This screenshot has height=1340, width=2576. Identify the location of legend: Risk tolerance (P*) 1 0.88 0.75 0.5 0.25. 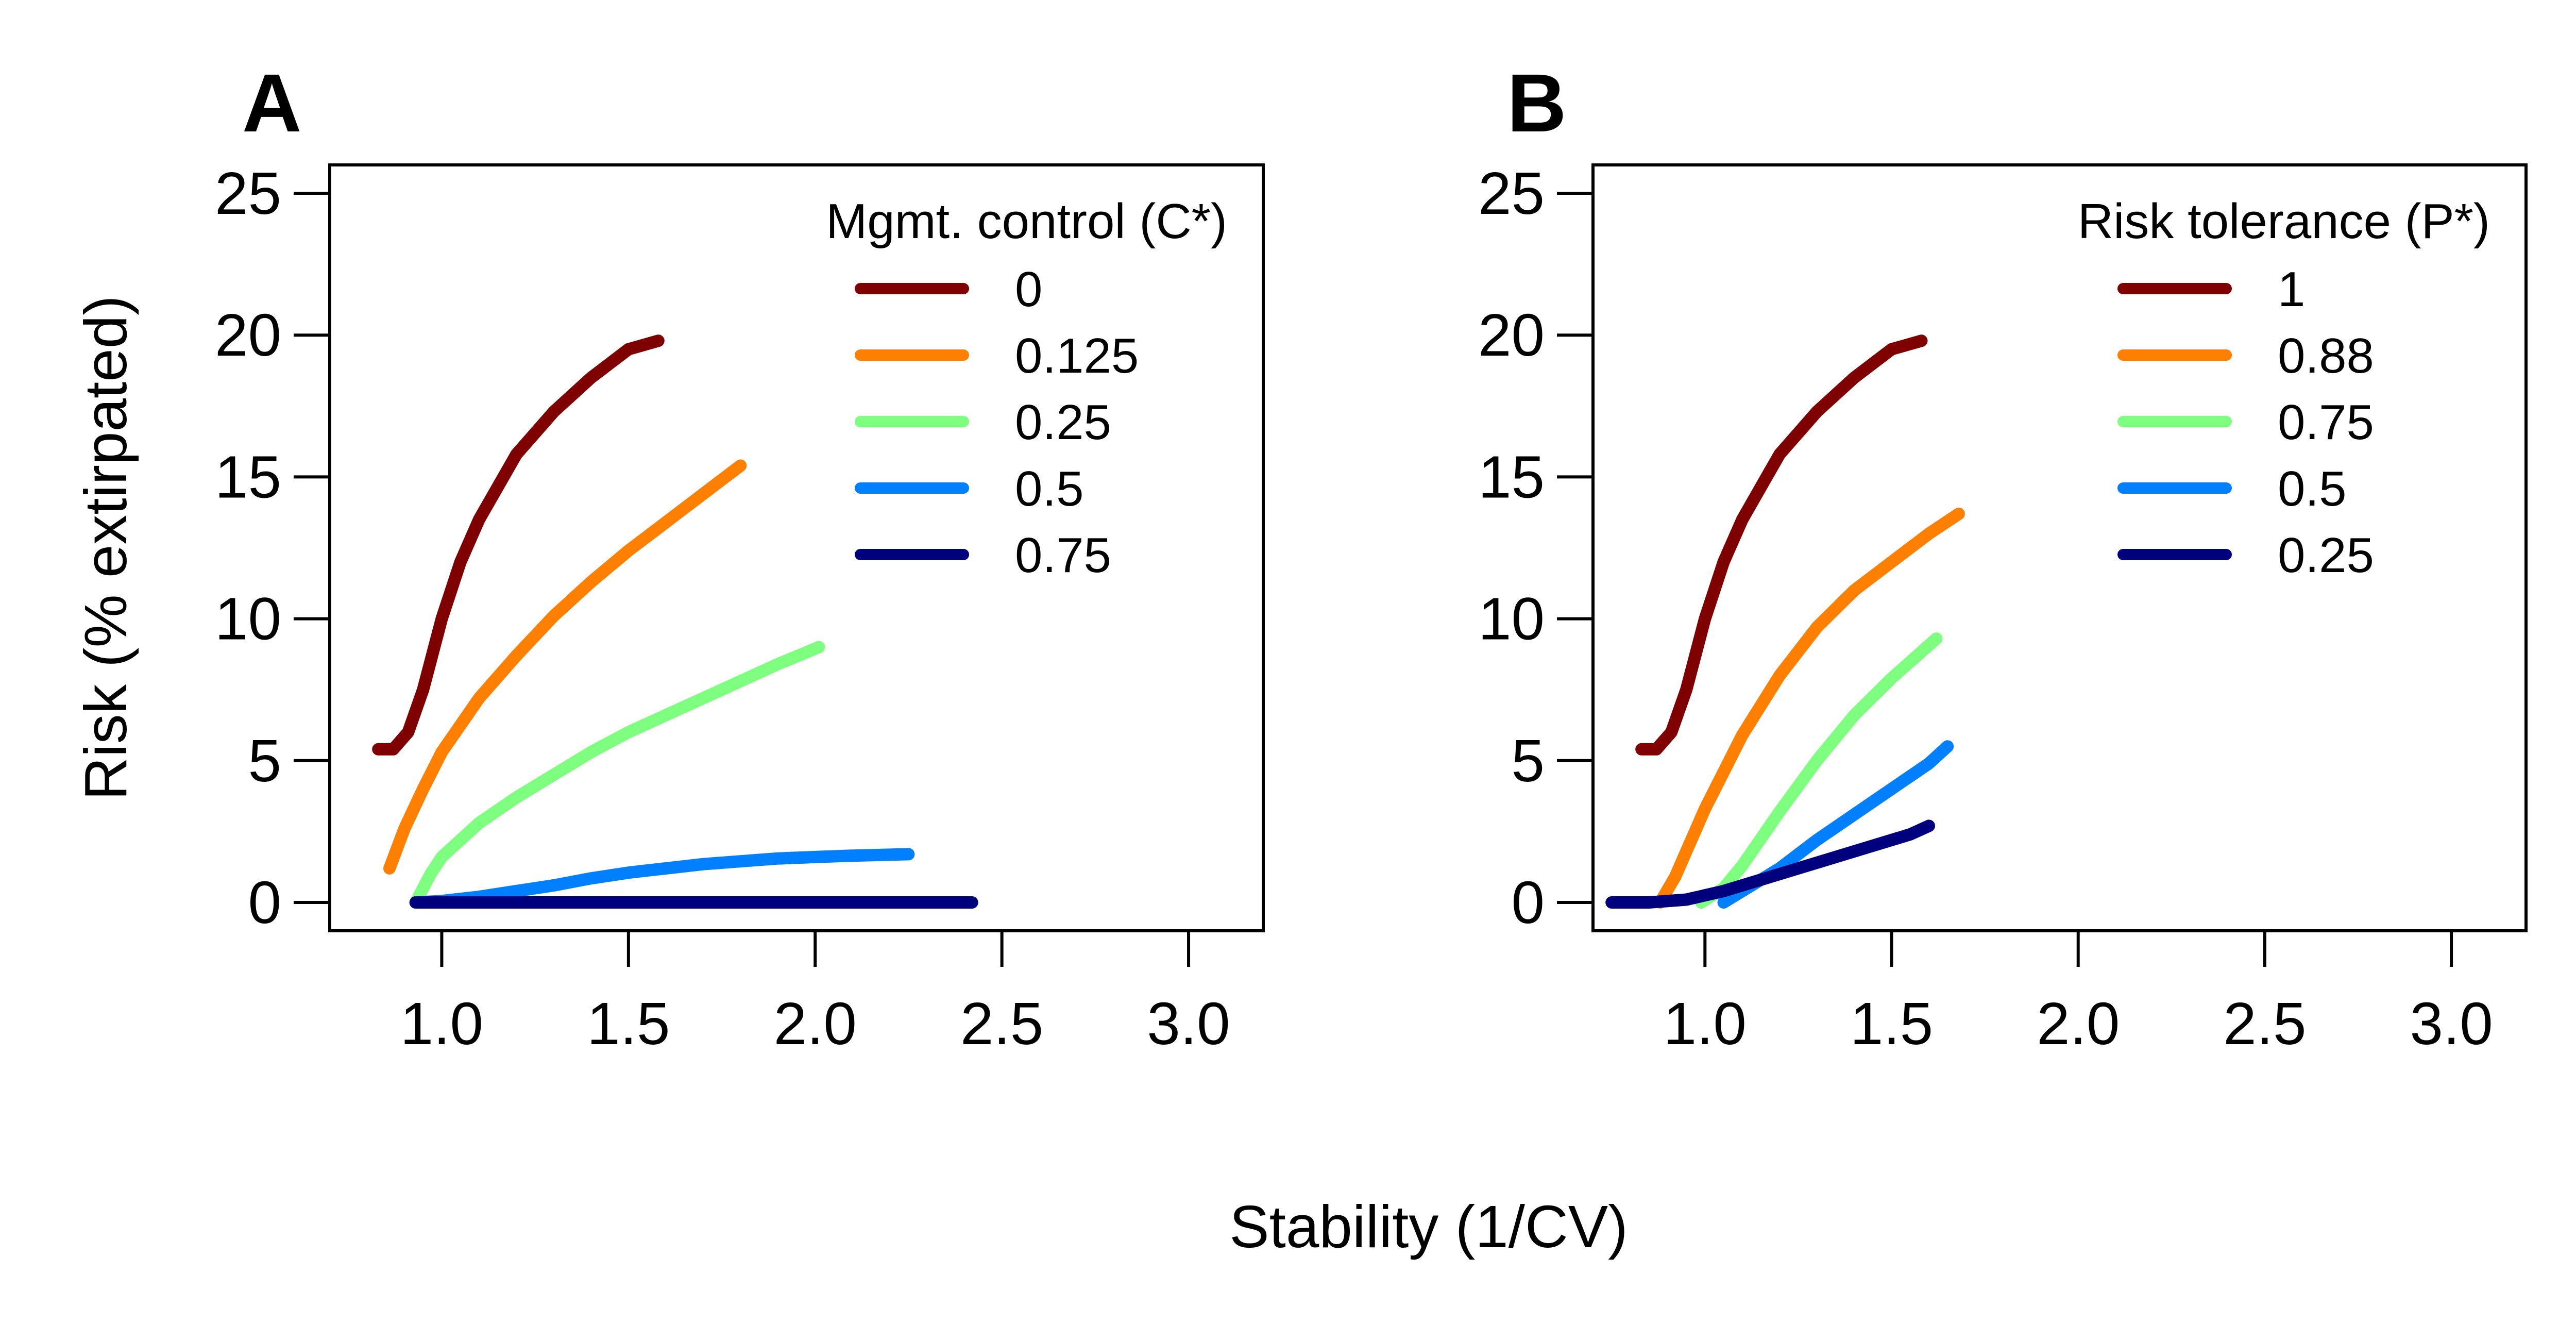
(2284, 388).